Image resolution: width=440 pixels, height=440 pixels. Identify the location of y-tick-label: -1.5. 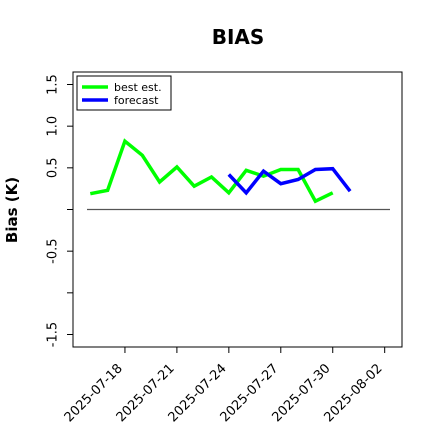
(53, 334).